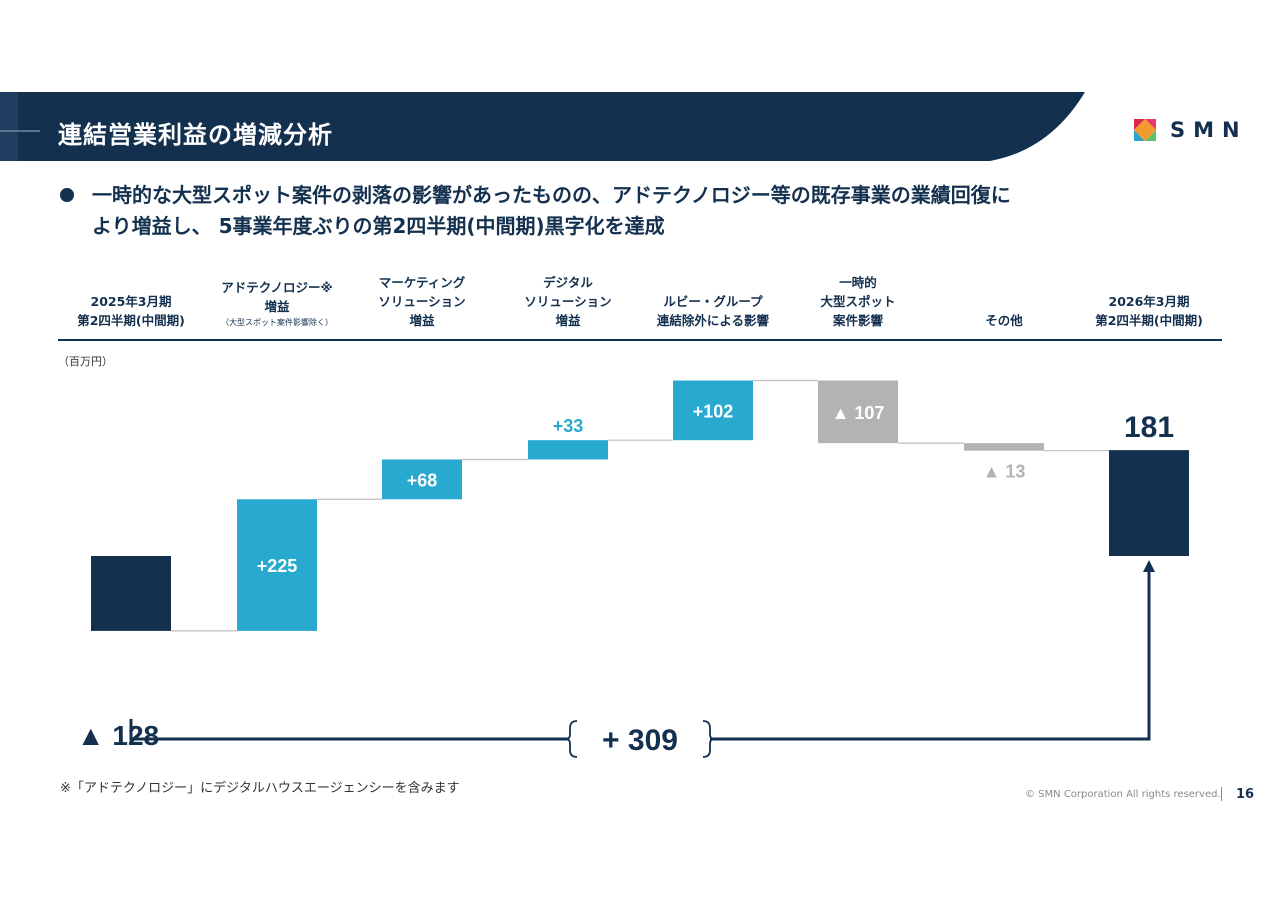  Describe the element at coordinates (1149, 311) in the screenshot. I see `column-header: 2026年3月期 第2四半期(中間期)` at that location.